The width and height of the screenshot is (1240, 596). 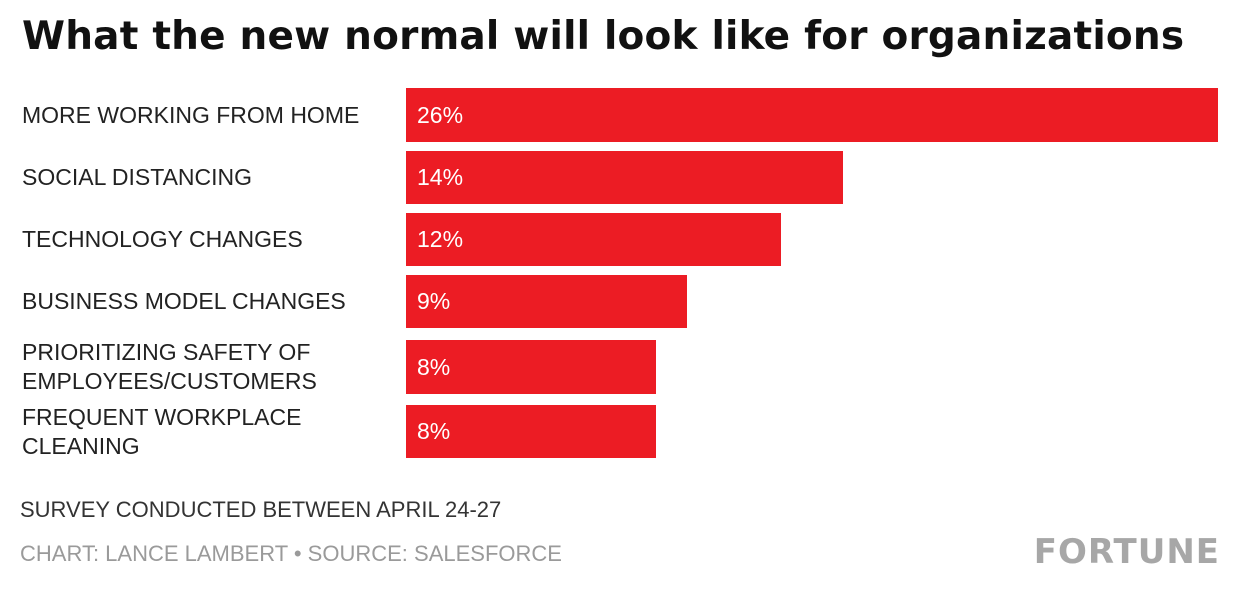 I want to click on category-label: TECHNOLOGY CHANGES, so click(x=162, y=239).